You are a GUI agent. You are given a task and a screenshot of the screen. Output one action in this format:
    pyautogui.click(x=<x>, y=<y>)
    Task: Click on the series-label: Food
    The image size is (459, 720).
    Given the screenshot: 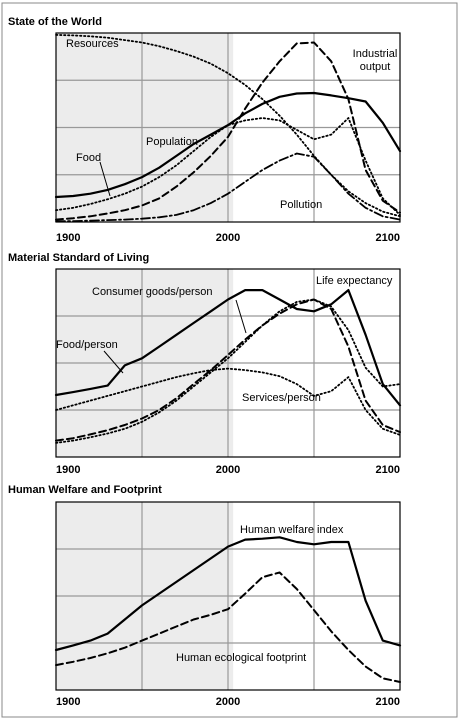 What is the action you would take?
    pyautogui.click(x=89, y=158)
    